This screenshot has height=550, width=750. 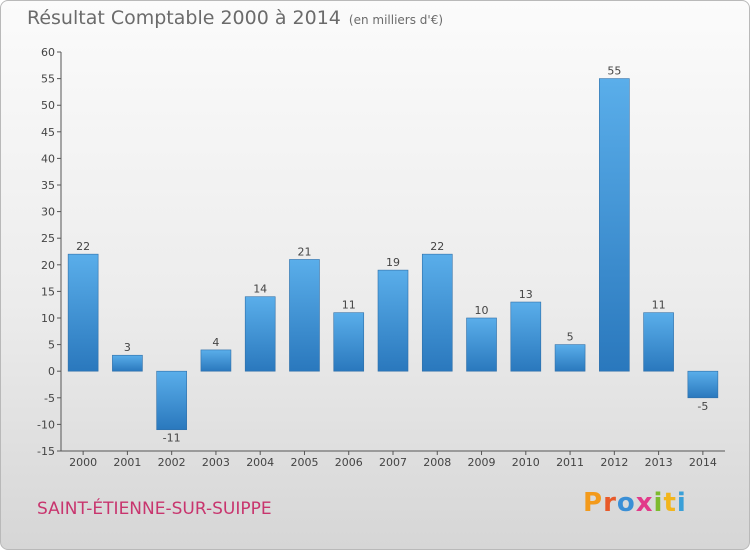 I want to click on y-tick-label: 10, so click(x=48, y=318).